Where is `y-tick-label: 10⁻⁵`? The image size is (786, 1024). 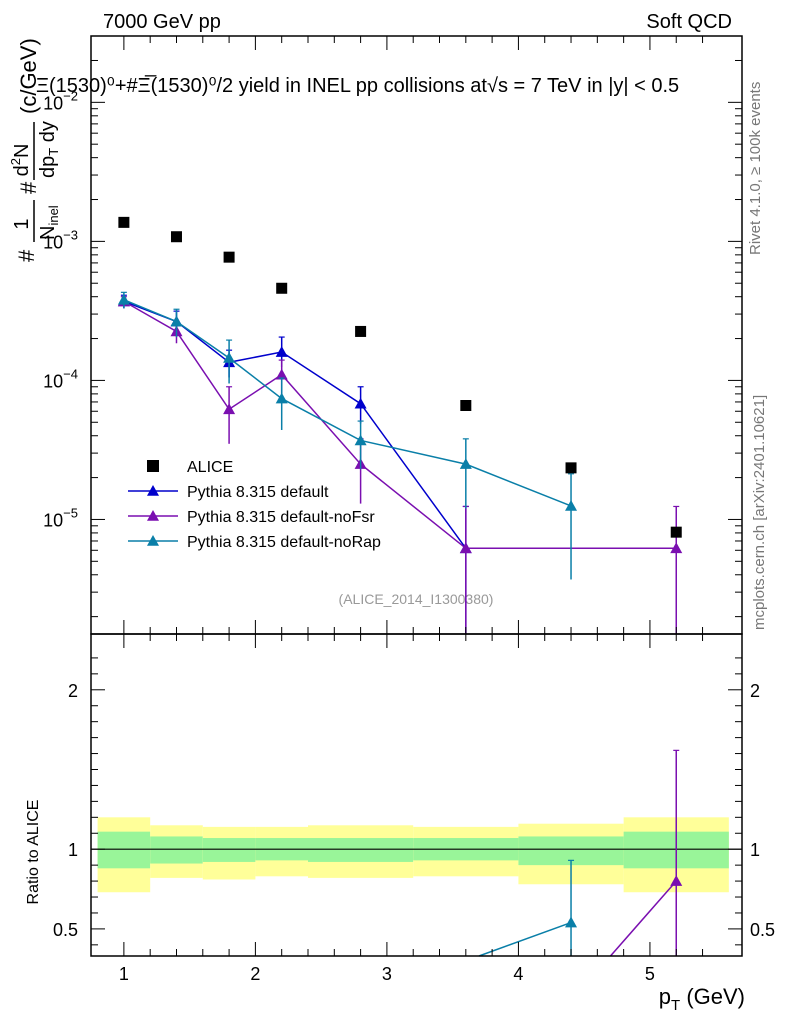
y-tick-label: 10⁻⁵ is located at coordinates (60, 517).